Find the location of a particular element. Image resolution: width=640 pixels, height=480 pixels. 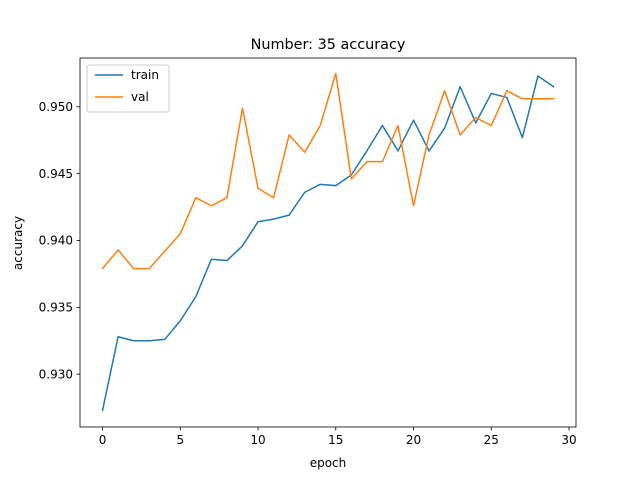

legend: train val is located at coordinates (128, 88).